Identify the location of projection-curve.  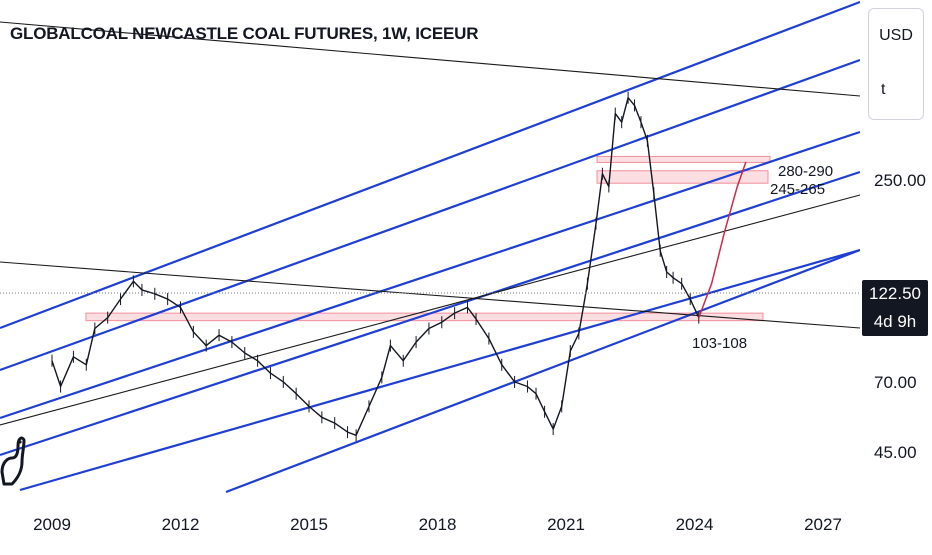
(722, 239).